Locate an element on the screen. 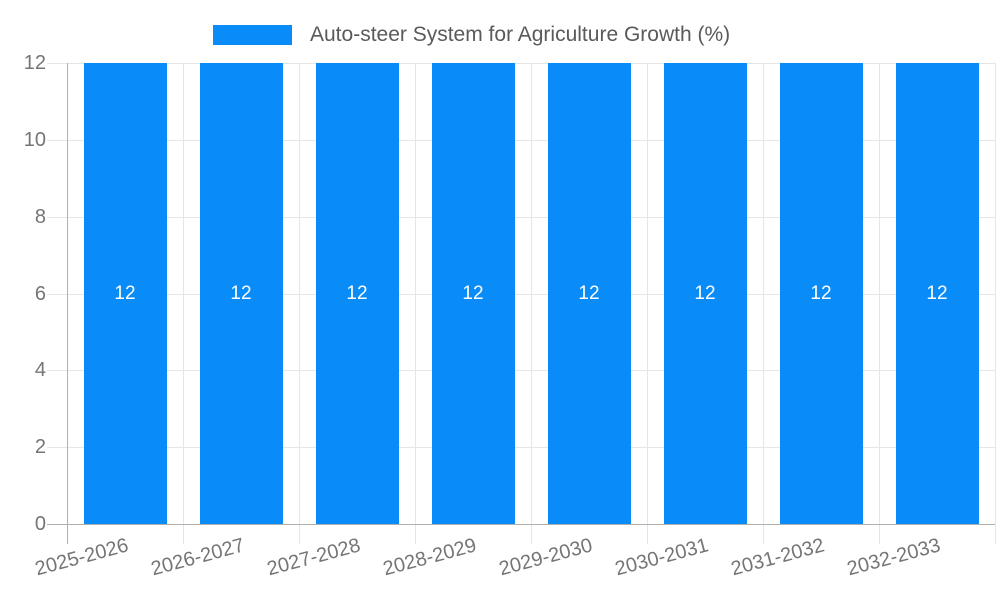 Image resolution: width=1000 pixels, height=600 pixels. y-axis-line is located at coordinates (67, 303).